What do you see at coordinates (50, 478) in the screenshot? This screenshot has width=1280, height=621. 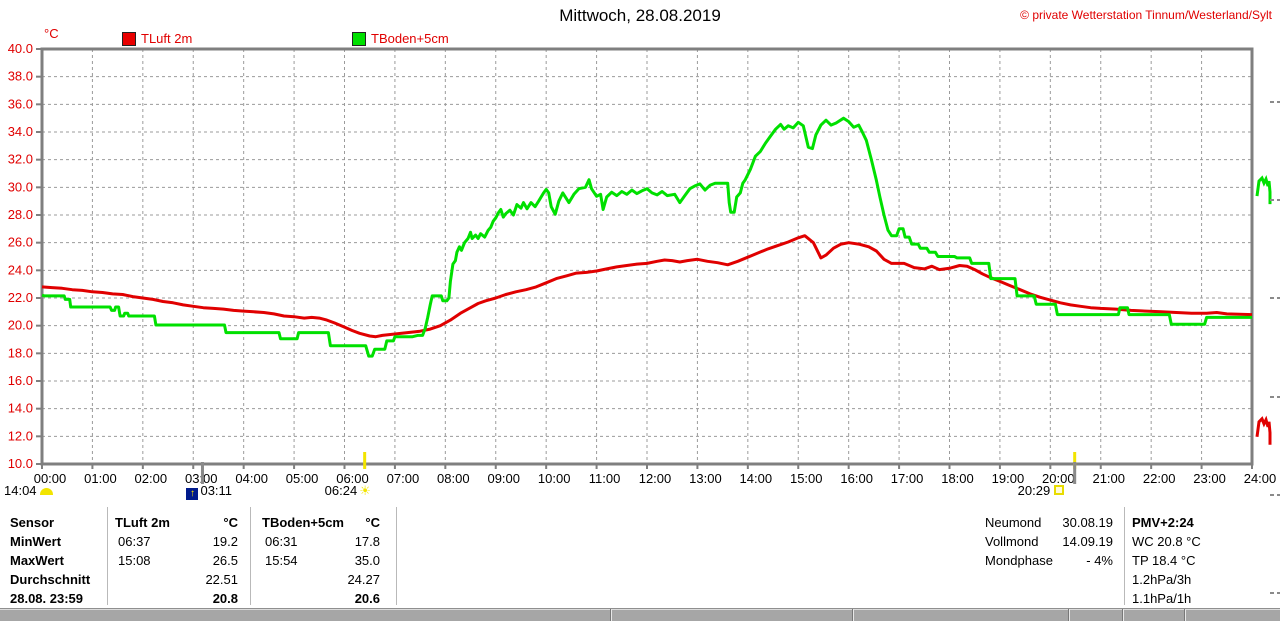 I see `x-tick-label: 00:00` at bounding box center [50, 478].